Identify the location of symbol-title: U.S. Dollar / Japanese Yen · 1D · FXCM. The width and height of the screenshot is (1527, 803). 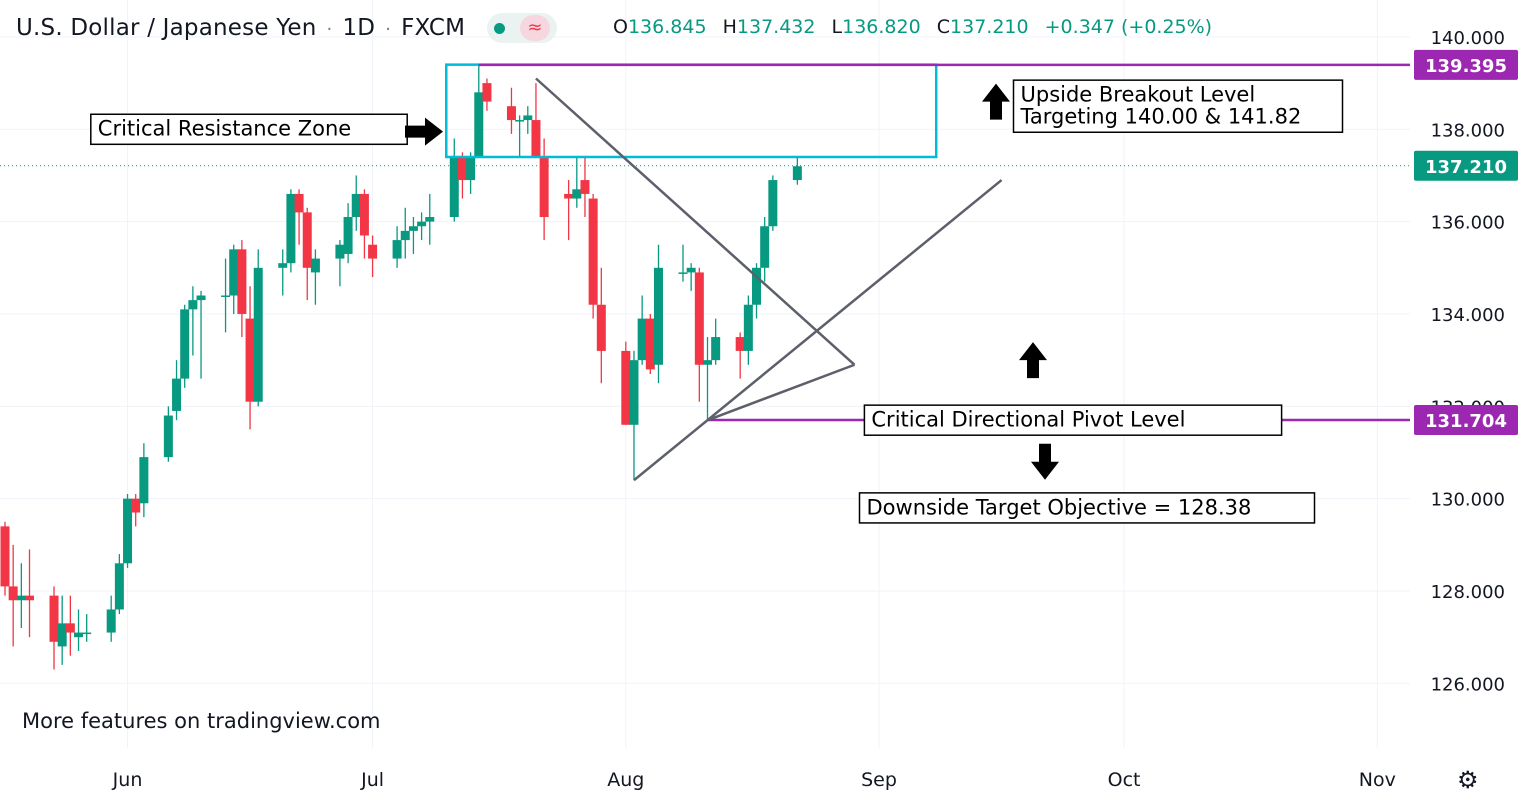
(240, 28).